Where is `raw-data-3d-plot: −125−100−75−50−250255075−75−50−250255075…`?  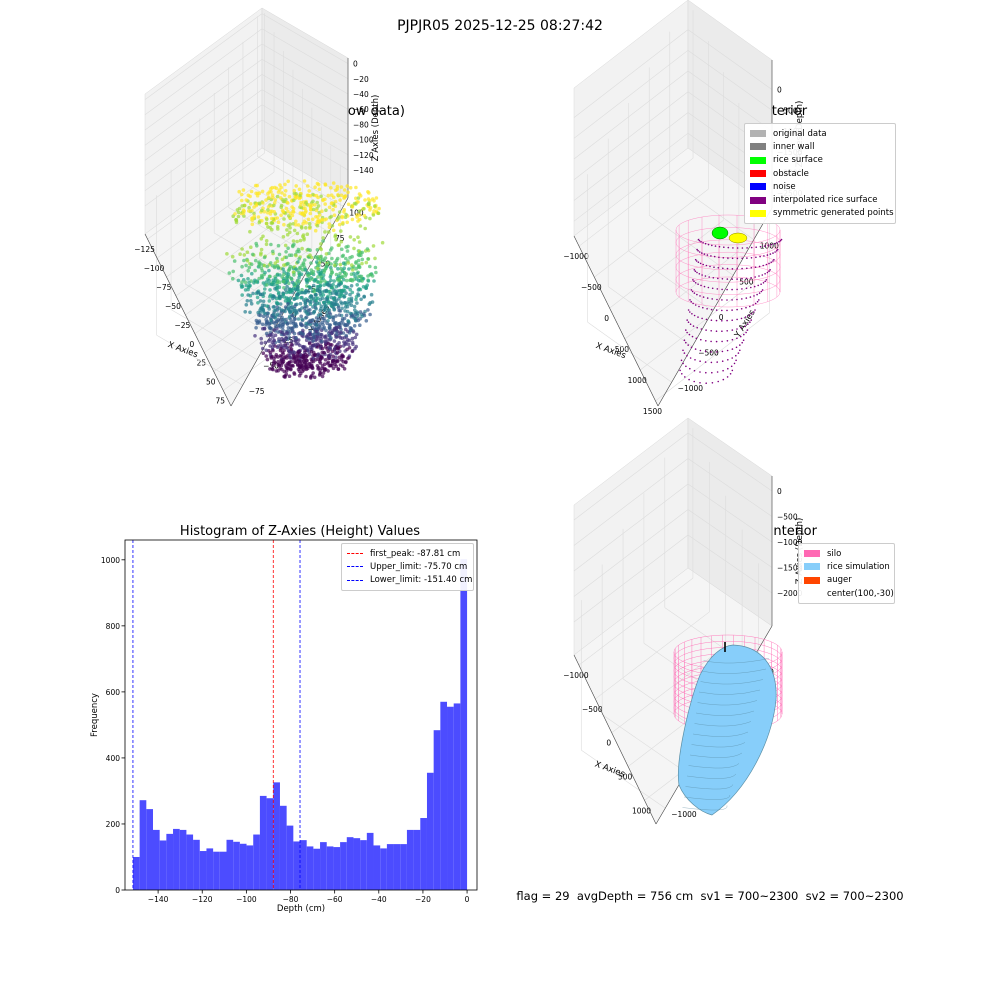 raw-data-3d-plot: −125−100−75−50−250255075−75−50−250255075… is located at coordinates (259, 207).